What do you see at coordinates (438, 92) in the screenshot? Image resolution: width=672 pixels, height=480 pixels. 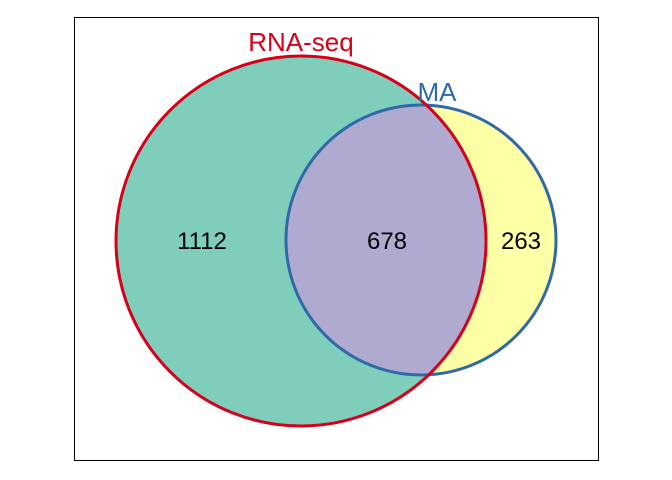 I see `ma-set-label: MA` at bounding box center [438, 92].